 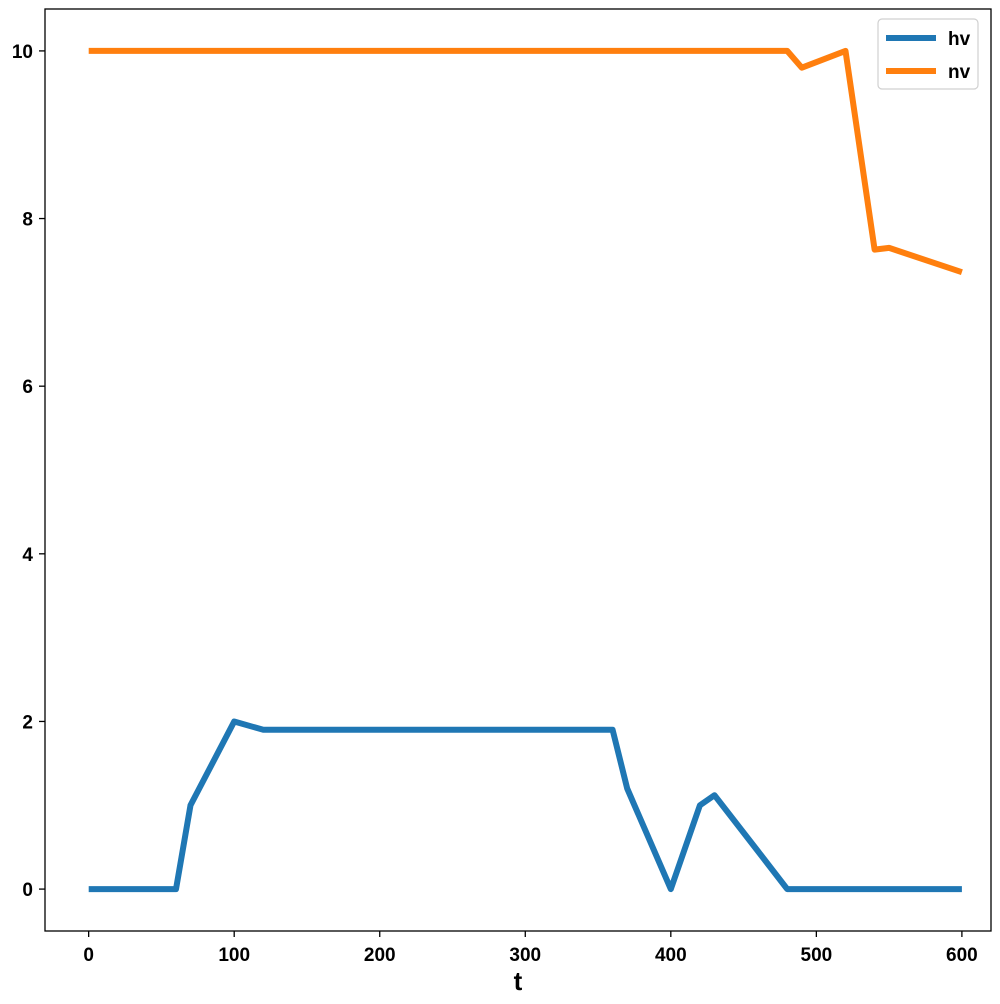 What do you see at coordinates (27, 722) in the screenshot?
I see `y-tick-label: 2` at bounding box center [27, 722].